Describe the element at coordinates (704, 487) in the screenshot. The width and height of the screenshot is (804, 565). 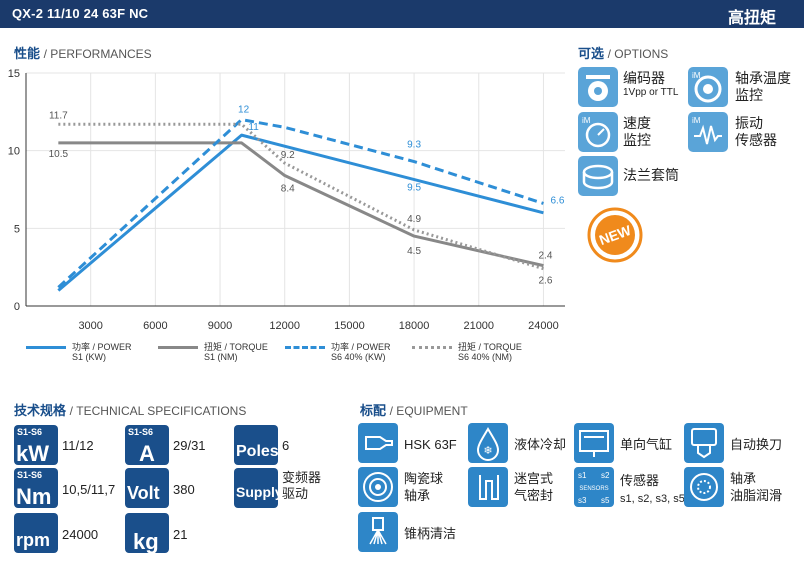
I see `grease-lubrication-icon` at that location.